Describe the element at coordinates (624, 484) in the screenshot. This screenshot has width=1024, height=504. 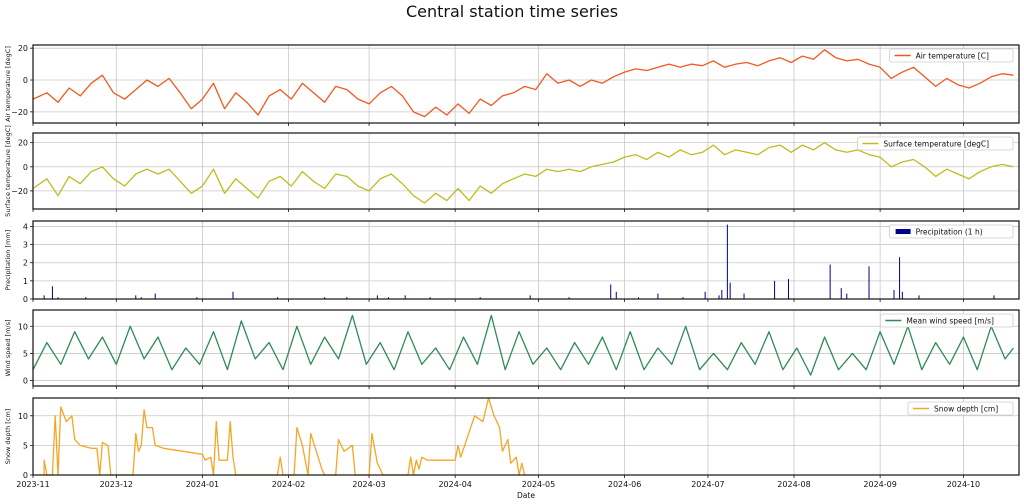
I see `x-tick-label: 2024-06` at that location.